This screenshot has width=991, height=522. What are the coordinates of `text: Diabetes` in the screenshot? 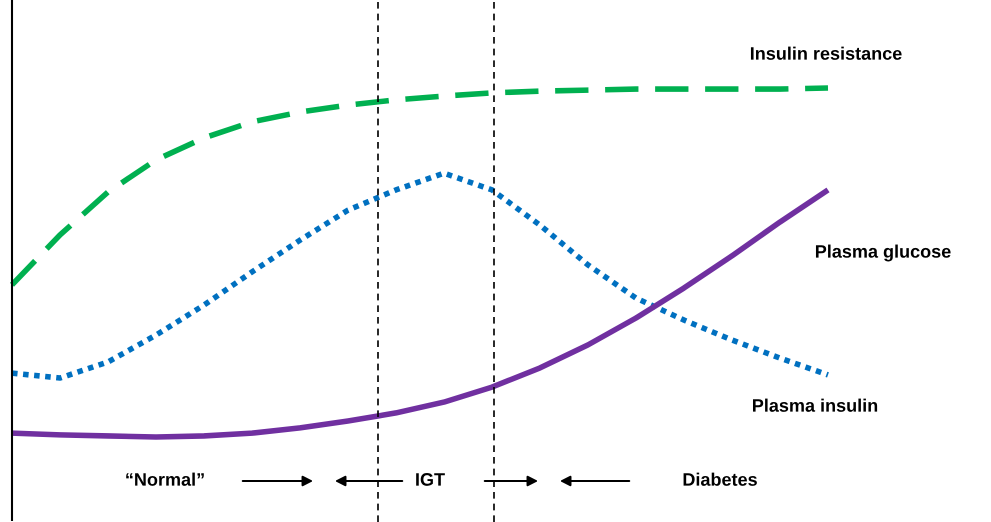 It's located at (720, 479).